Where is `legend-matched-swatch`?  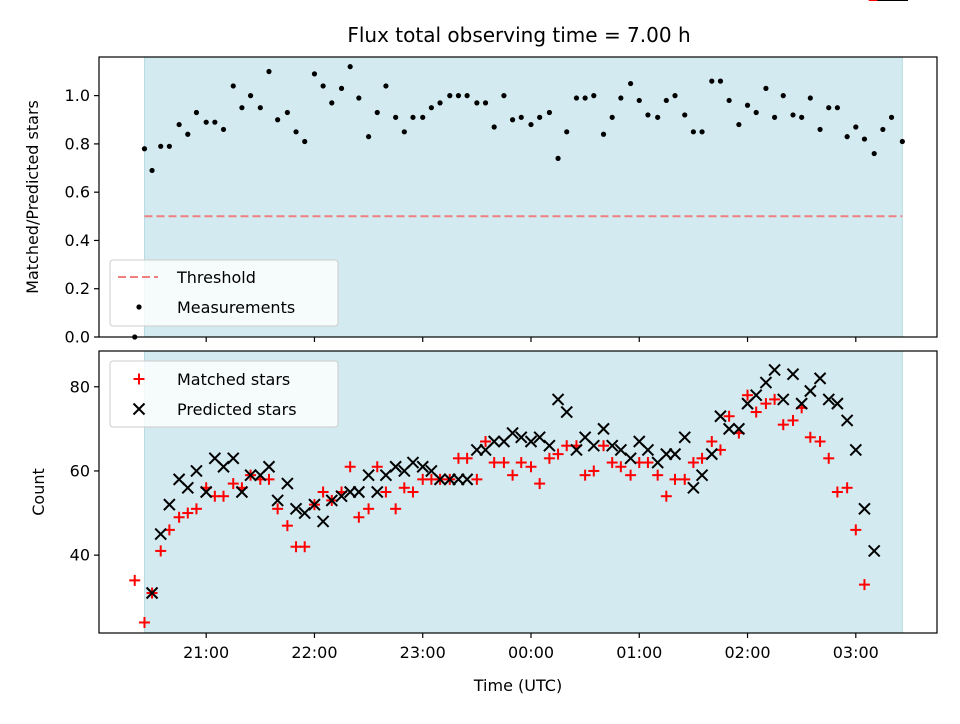
legend-matched-swatch is located at coordinates (139, 379).